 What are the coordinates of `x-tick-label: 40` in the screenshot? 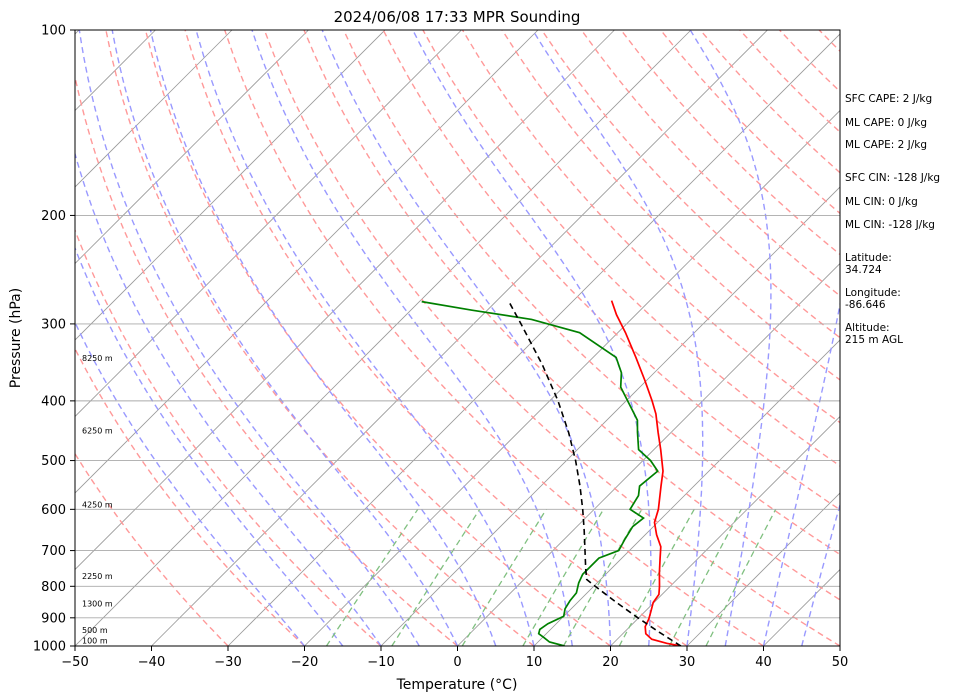 It's located at (763, 662).